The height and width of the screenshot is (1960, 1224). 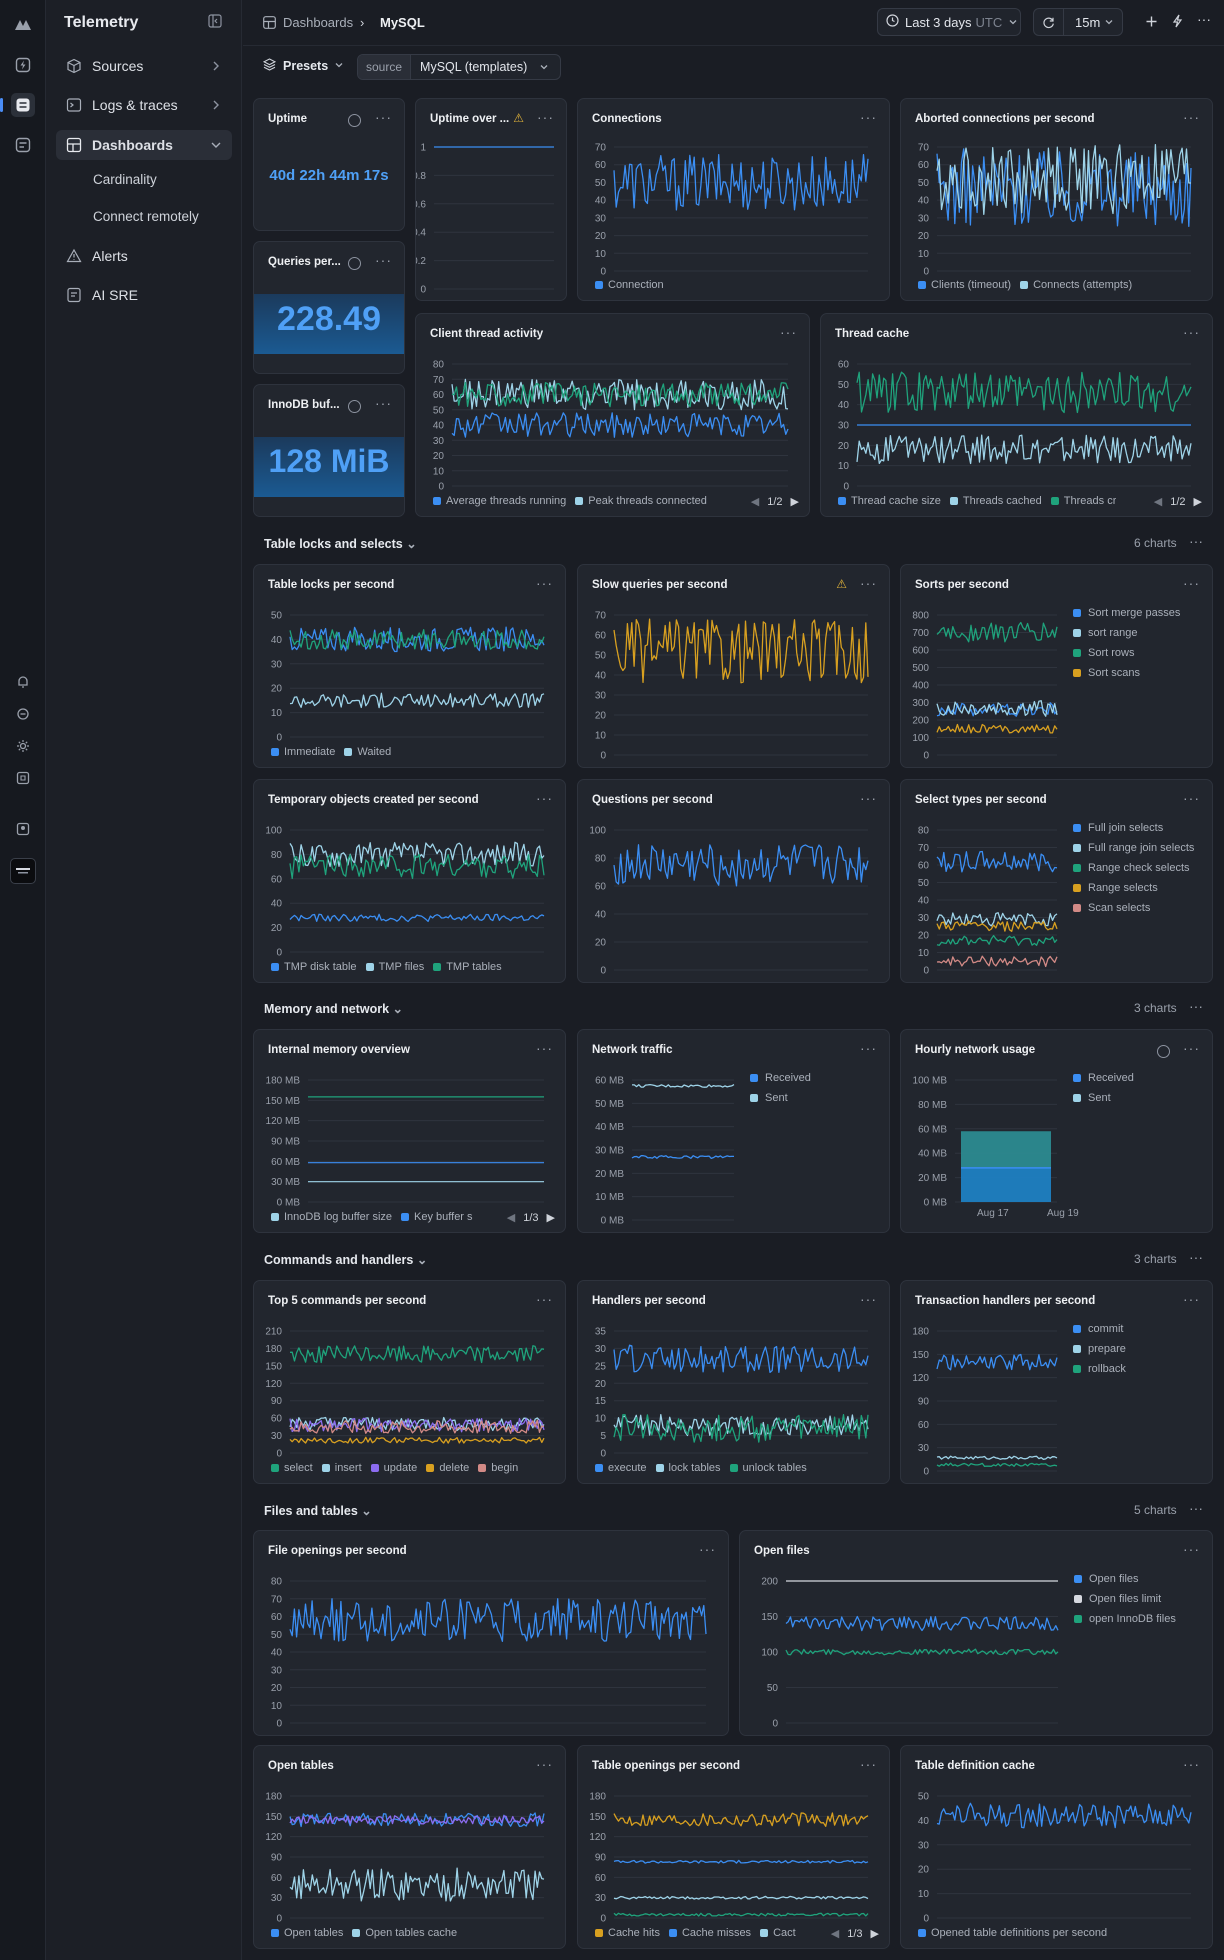 What do you see at coordinates (340, 543) in the screenshot?
I see `section-table-locks: Table locks and selects ⌄` at bounding box center [340, 543].